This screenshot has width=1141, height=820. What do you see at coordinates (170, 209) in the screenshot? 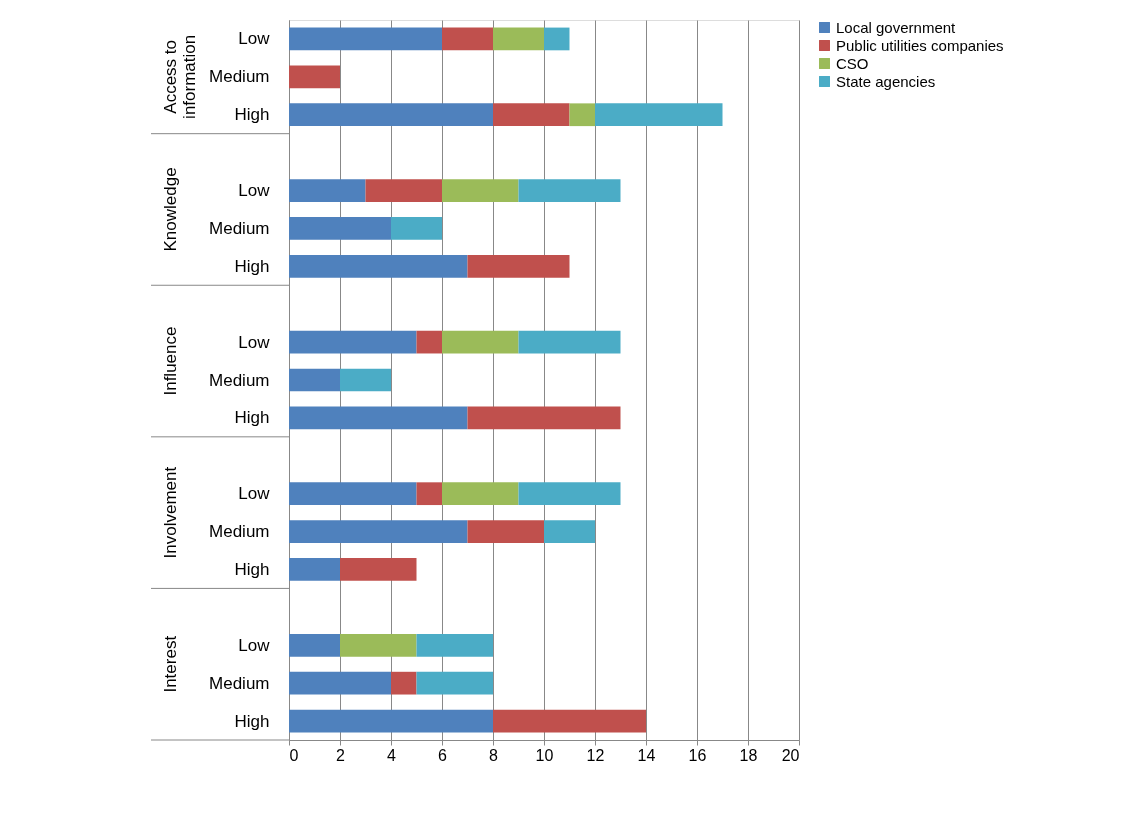
I see `text: Knowledge` at bounding box center [170, 209].